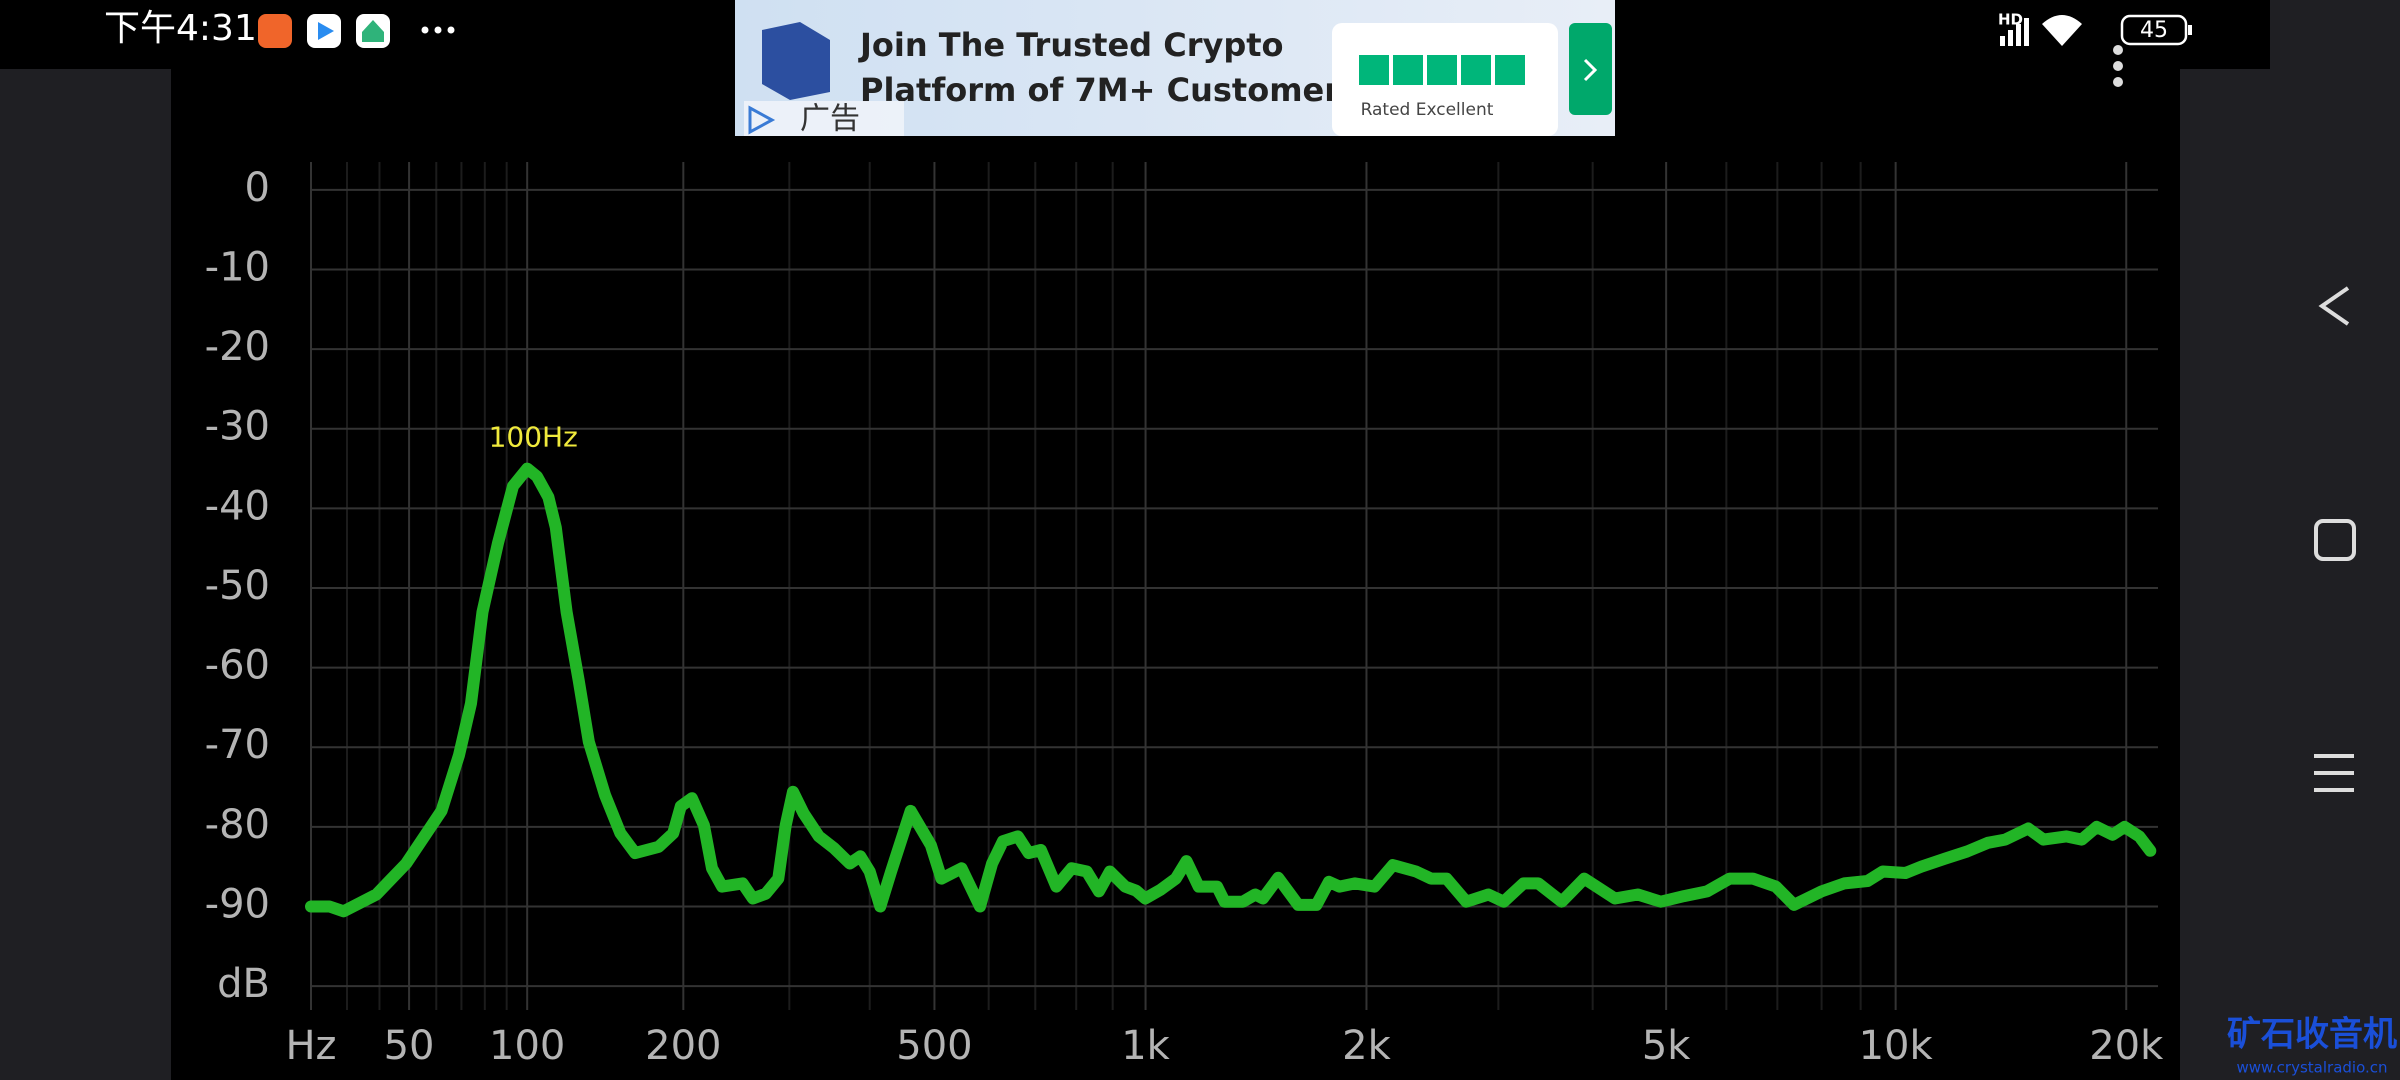  What do you see at coordinates (237, 745) in the screenshot?
I see `y-tick-label: -70` at bounding box center [237, 745].